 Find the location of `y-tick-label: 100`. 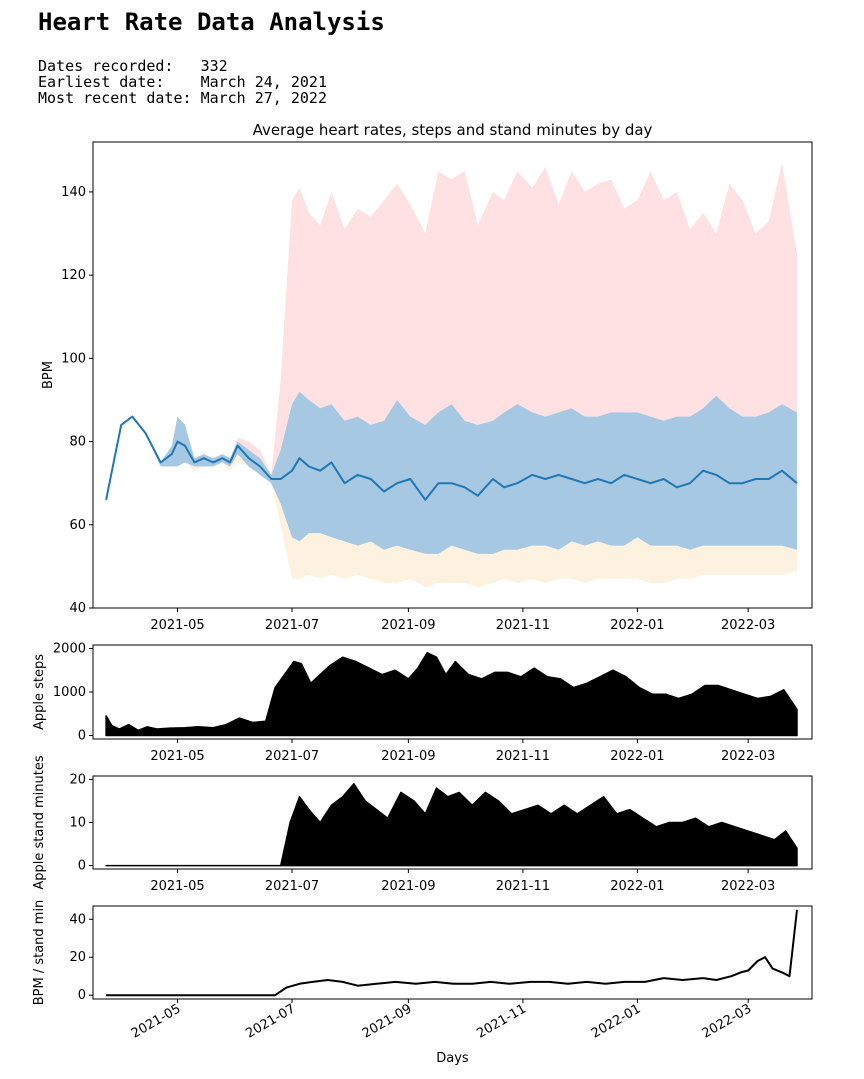

y-tick-label: 100 is located at coordinates (73, 358).